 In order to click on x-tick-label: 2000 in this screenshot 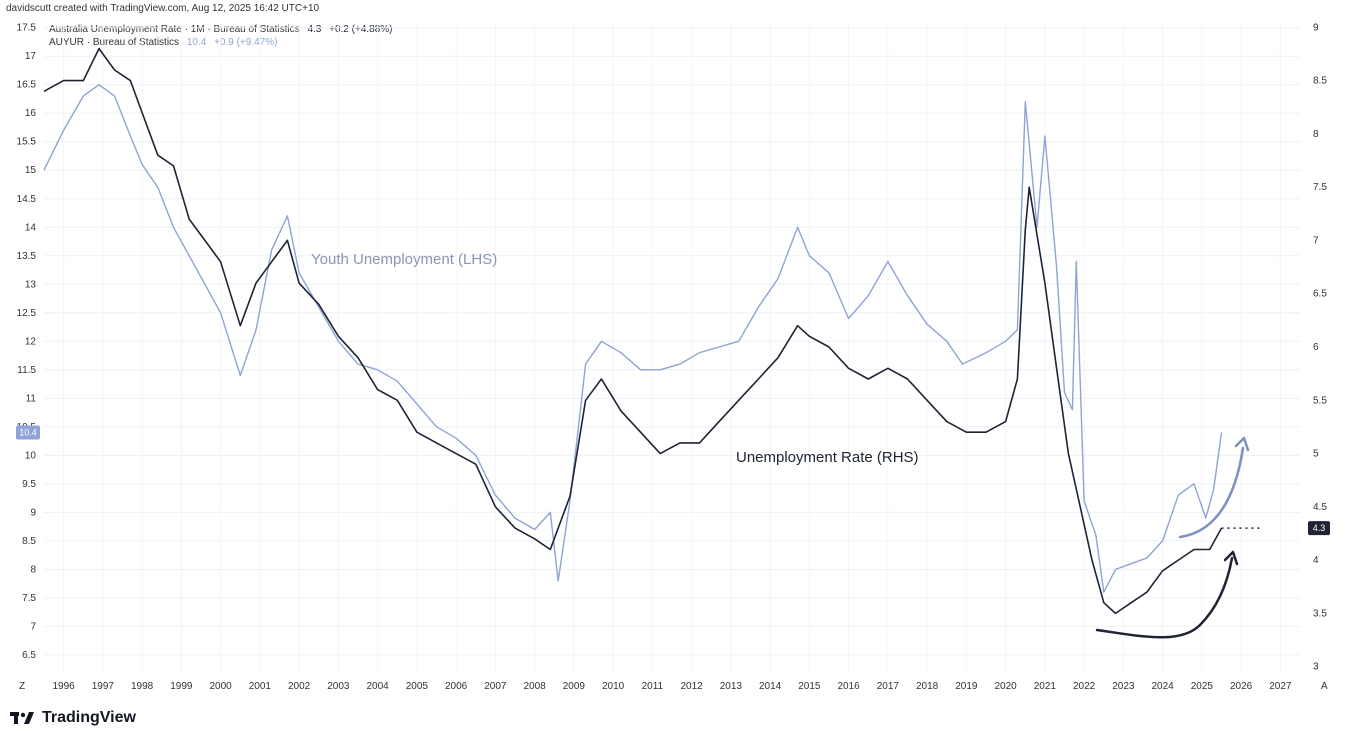, I will do `click(221, 686)`.